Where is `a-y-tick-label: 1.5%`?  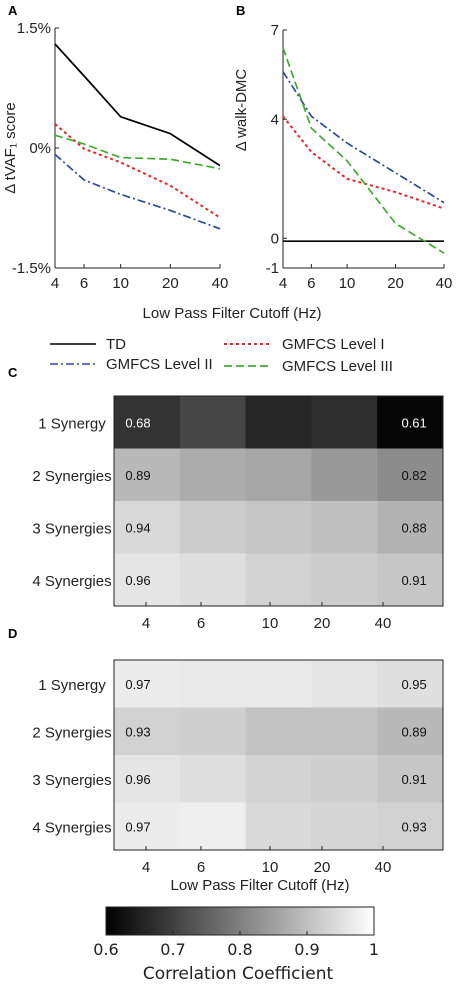 a-y-tick-label: 1.5% is located at coordinates (34, 28).